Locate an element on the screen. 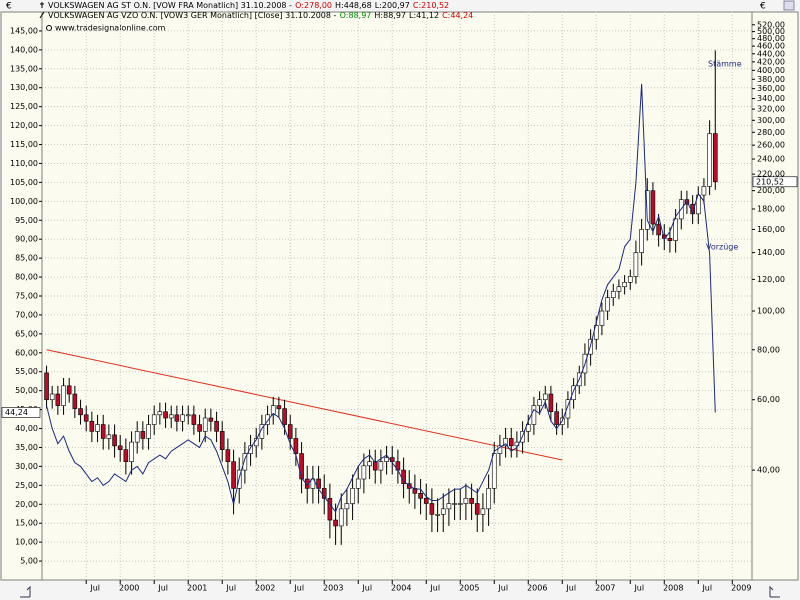 This screenshot has width=800, height=600. y2-tick-label: 100,00 is located at coordinates (771, 311).